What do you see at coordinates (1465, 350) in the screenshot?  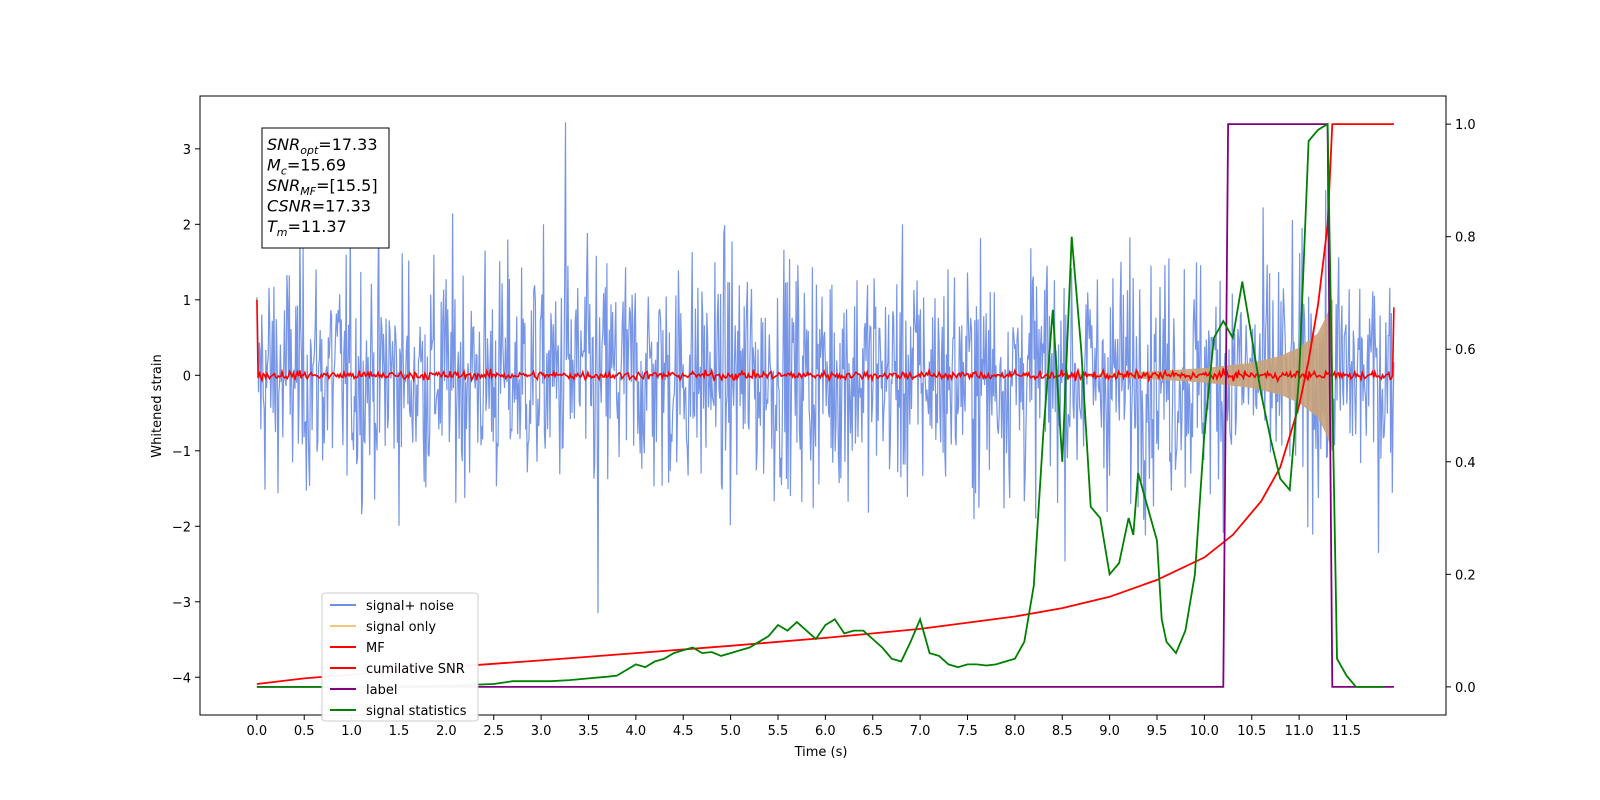 I see `y-tick-label-right: 0.6` at bounding box center [1465, 350].